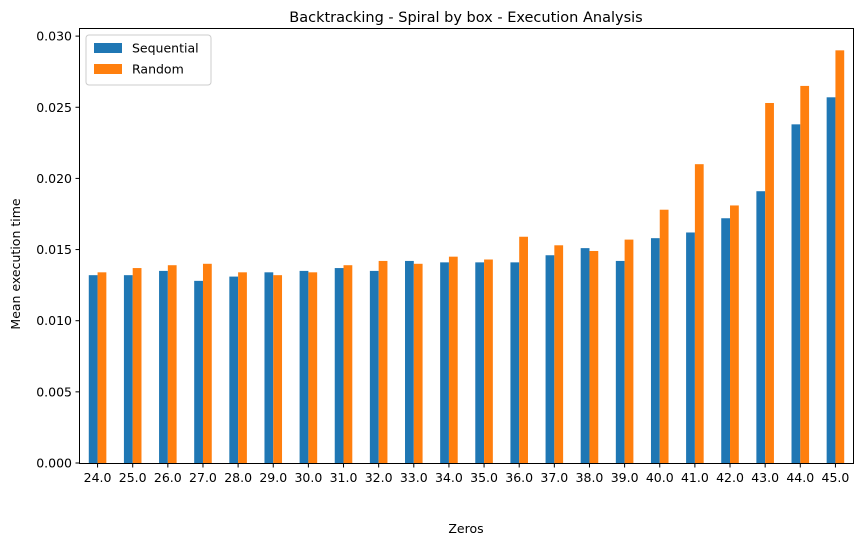  I want to click on bar-random-39.0, so click(629, 351).